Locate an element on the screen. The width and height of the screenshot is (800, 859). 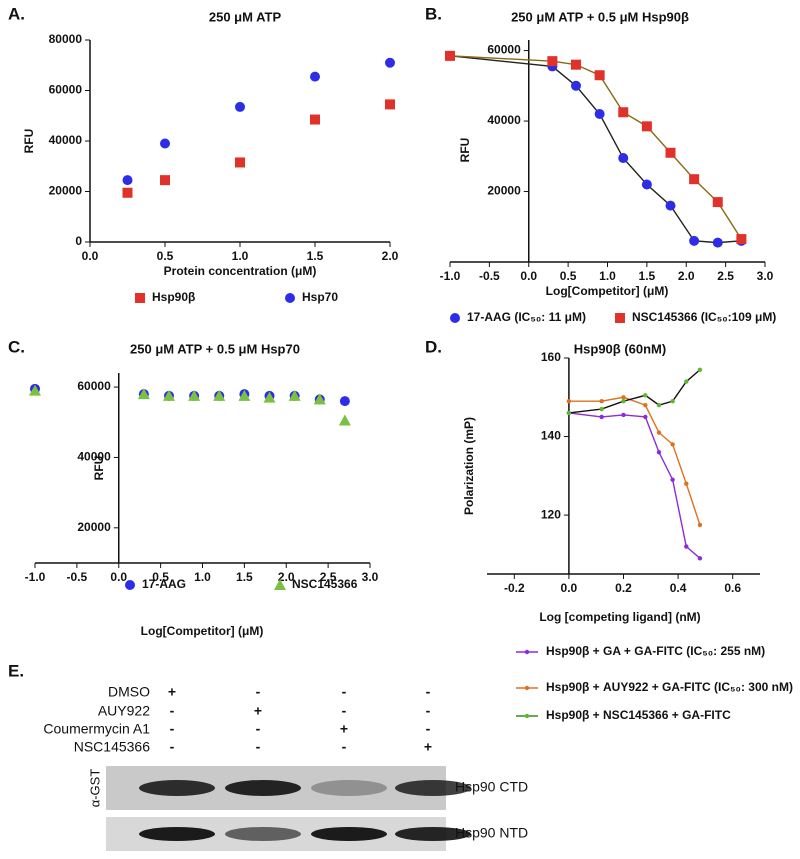
x-axis-label: Protein concentration (μM) is located at coordinates (240, 271).